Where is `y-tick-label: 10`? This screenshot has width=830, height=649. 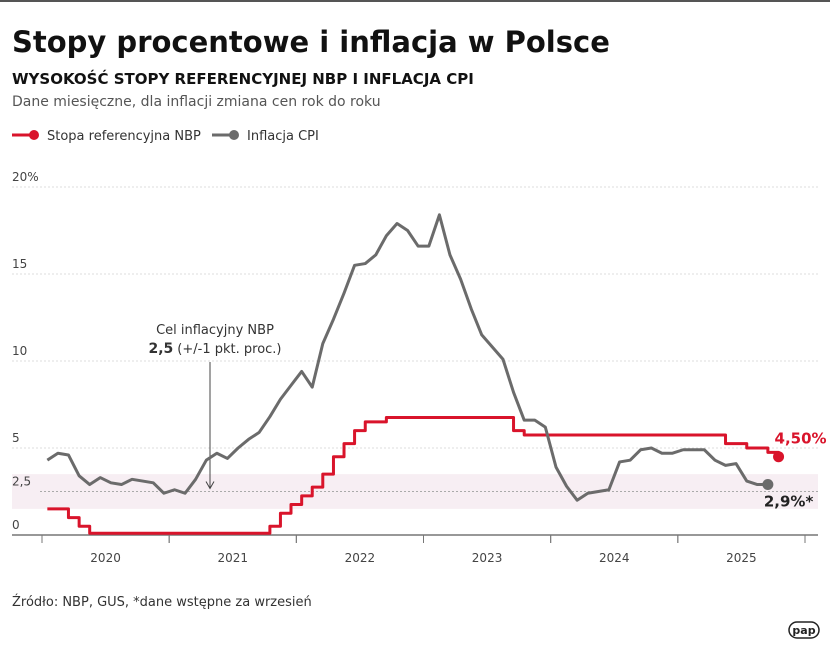 y-tick-label: 10 is located at coordinates (19, 351).